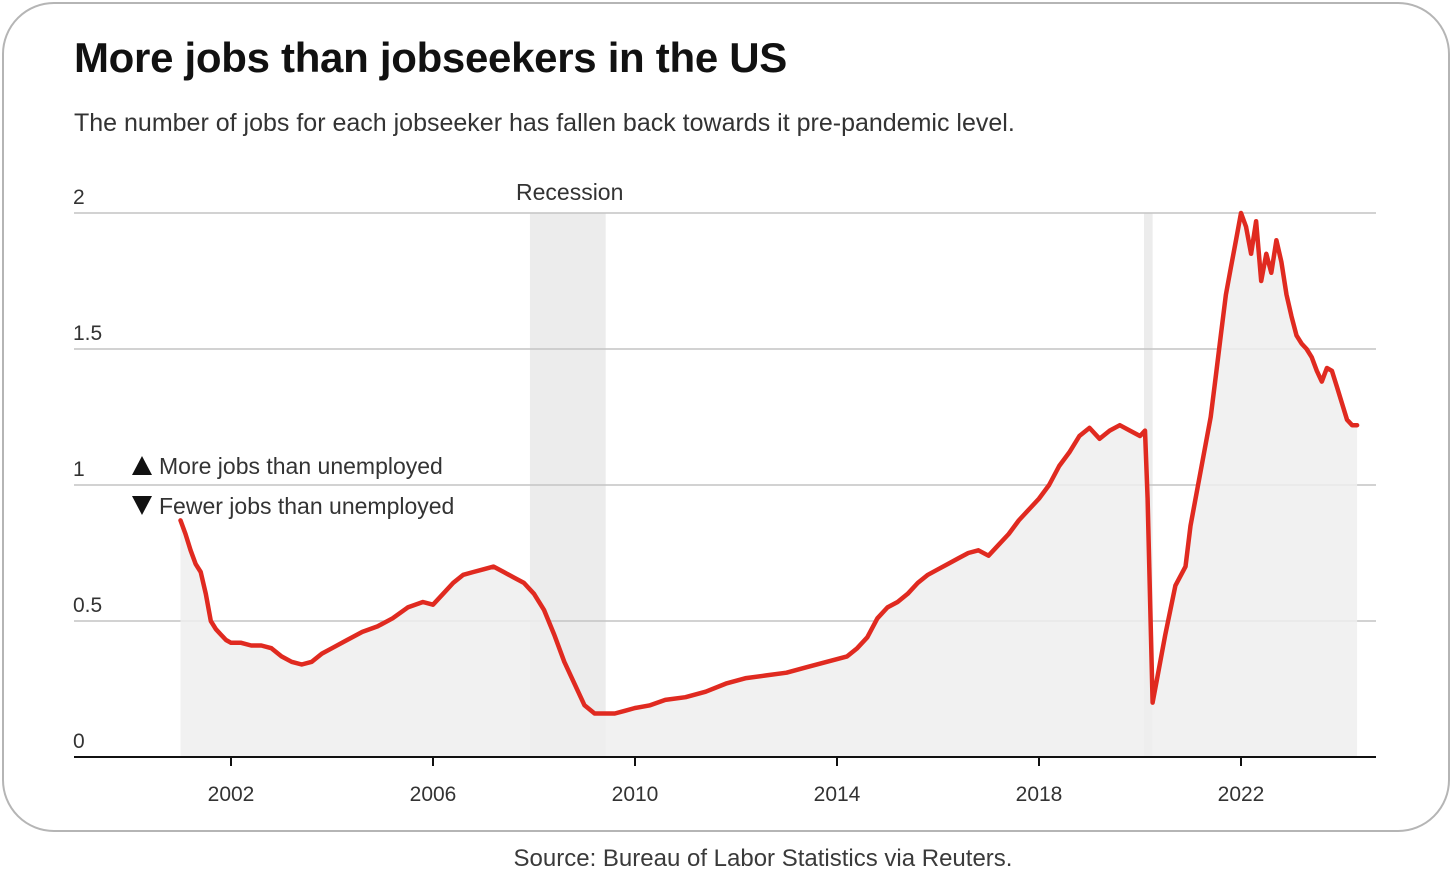  What do you see at coordinates (433, 794) in the screenshot?
I see `x-tick-label: 2006` at bounding box center [433, 794].